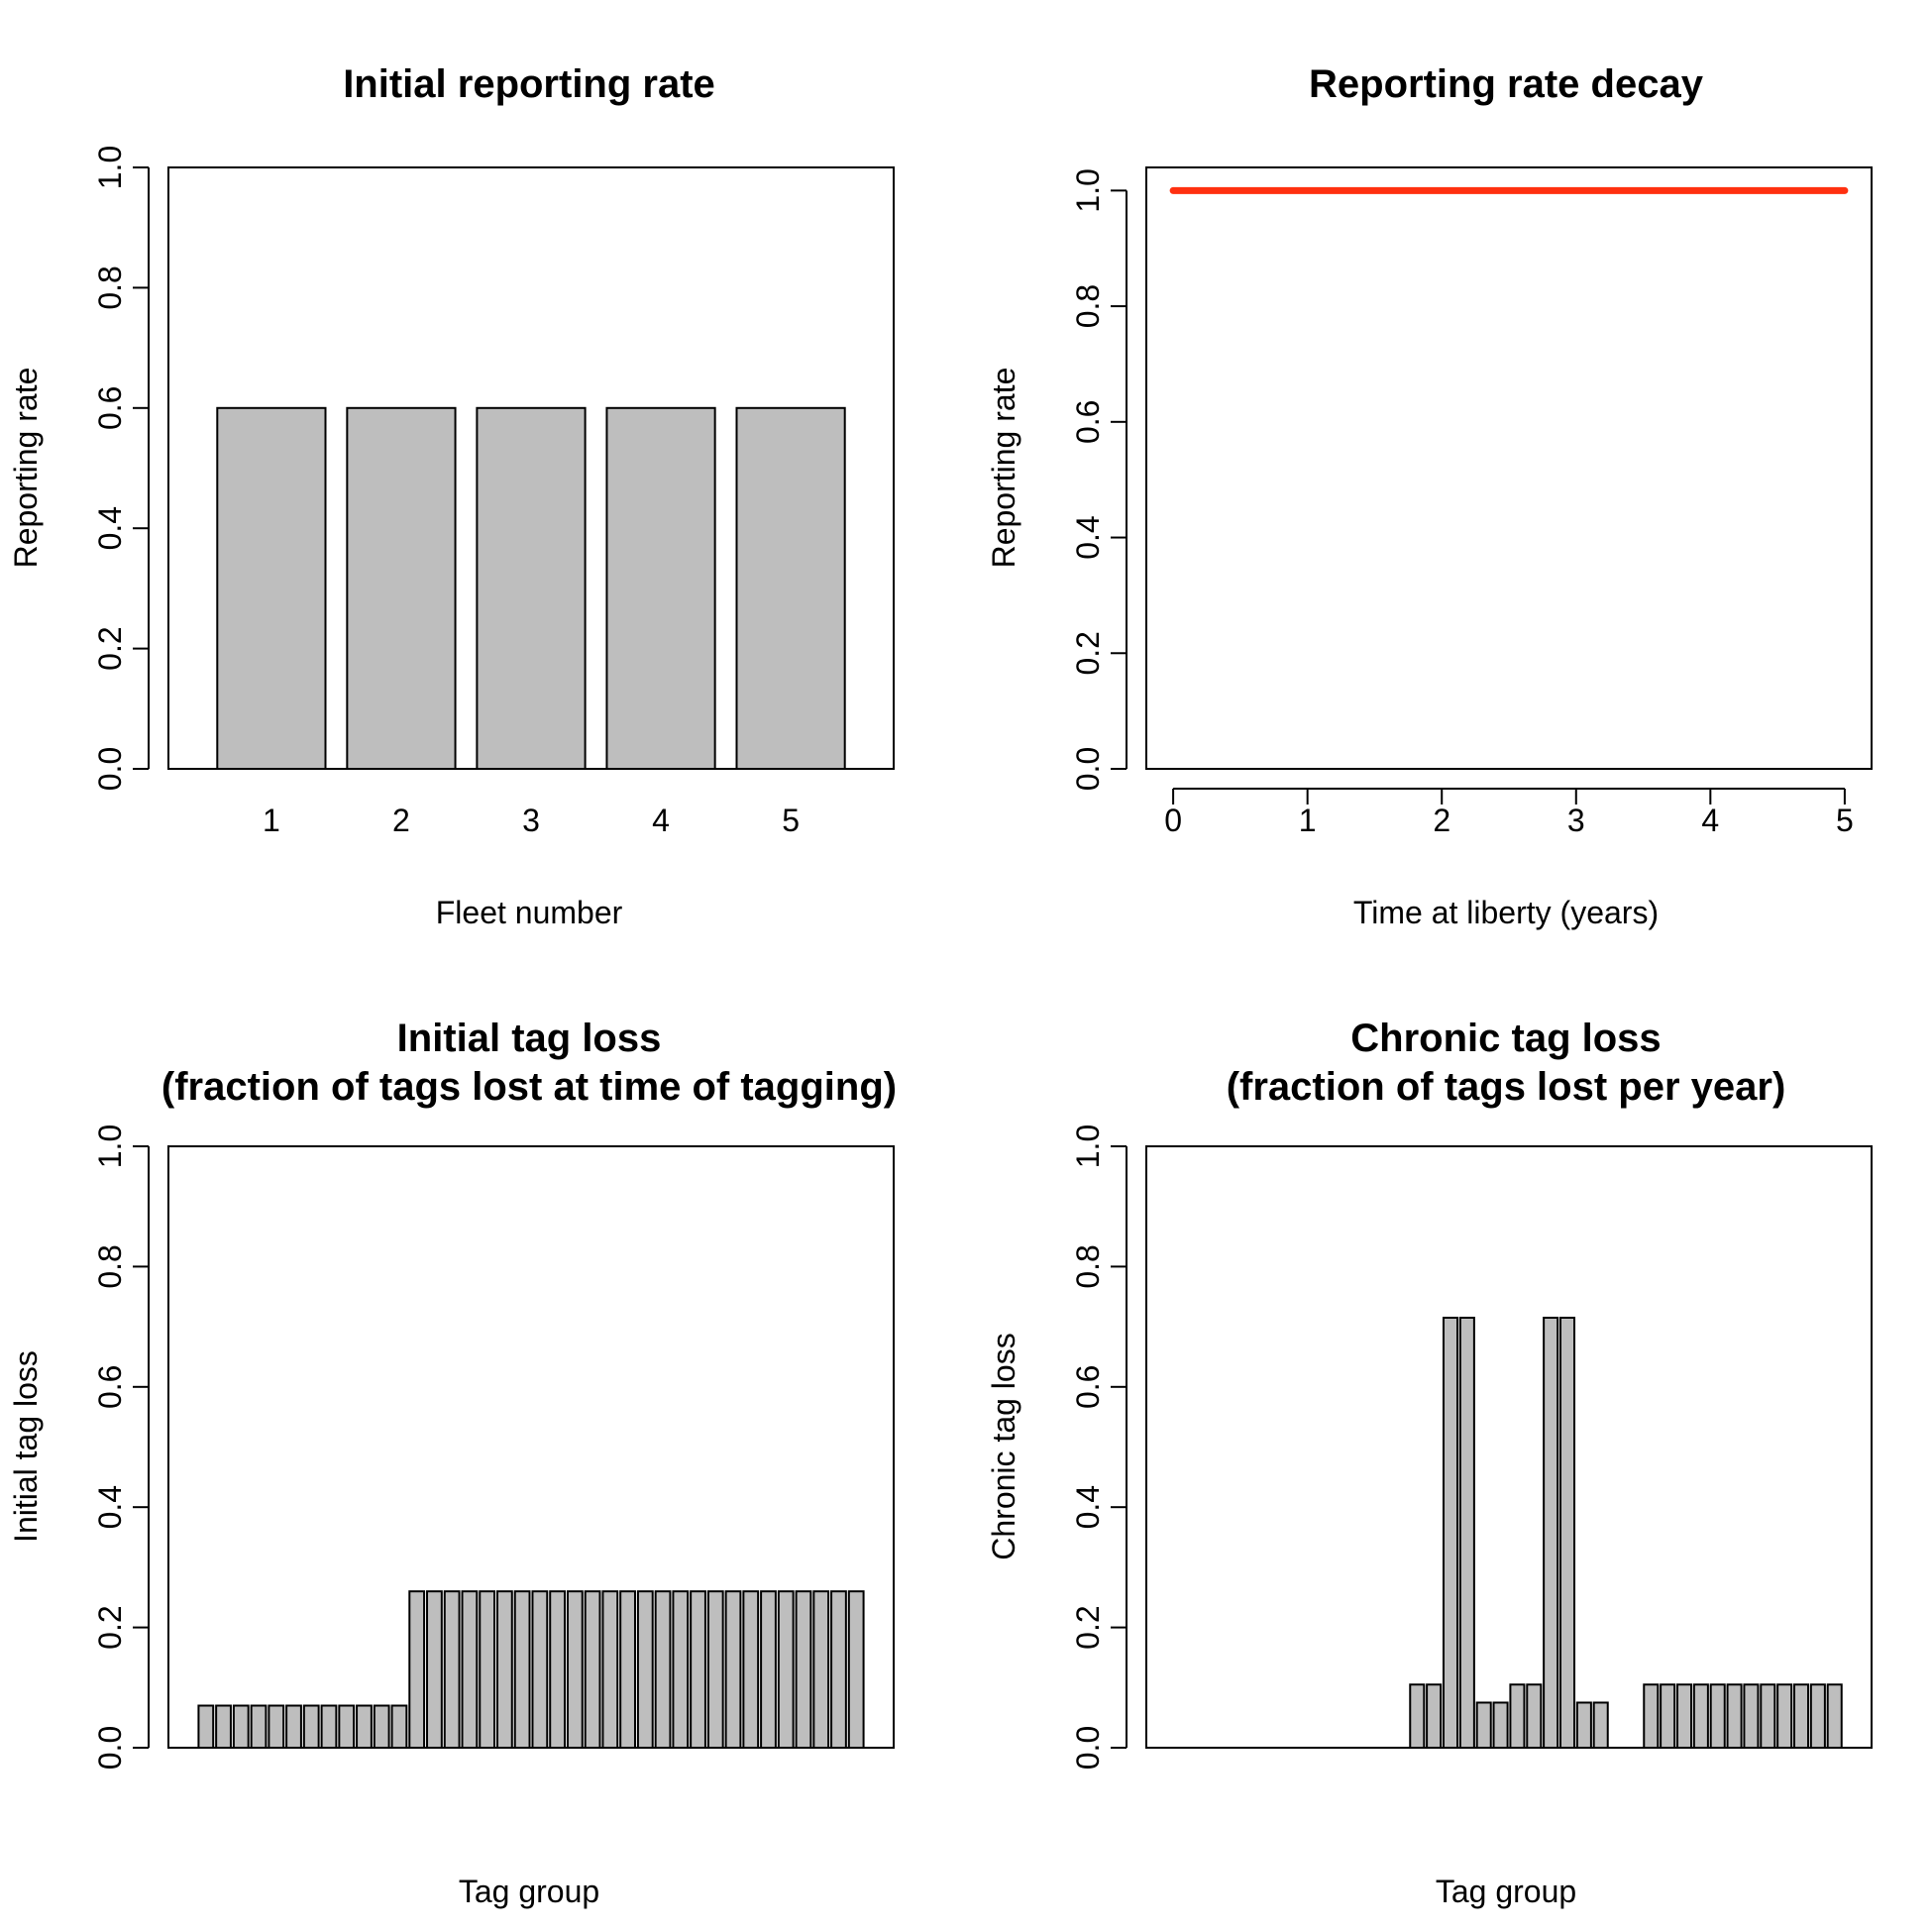  What do you see at coordinates (529, 912) in the screenshot?
I see `x-axis-label: Fleet number` at bounding box center [529, 912].